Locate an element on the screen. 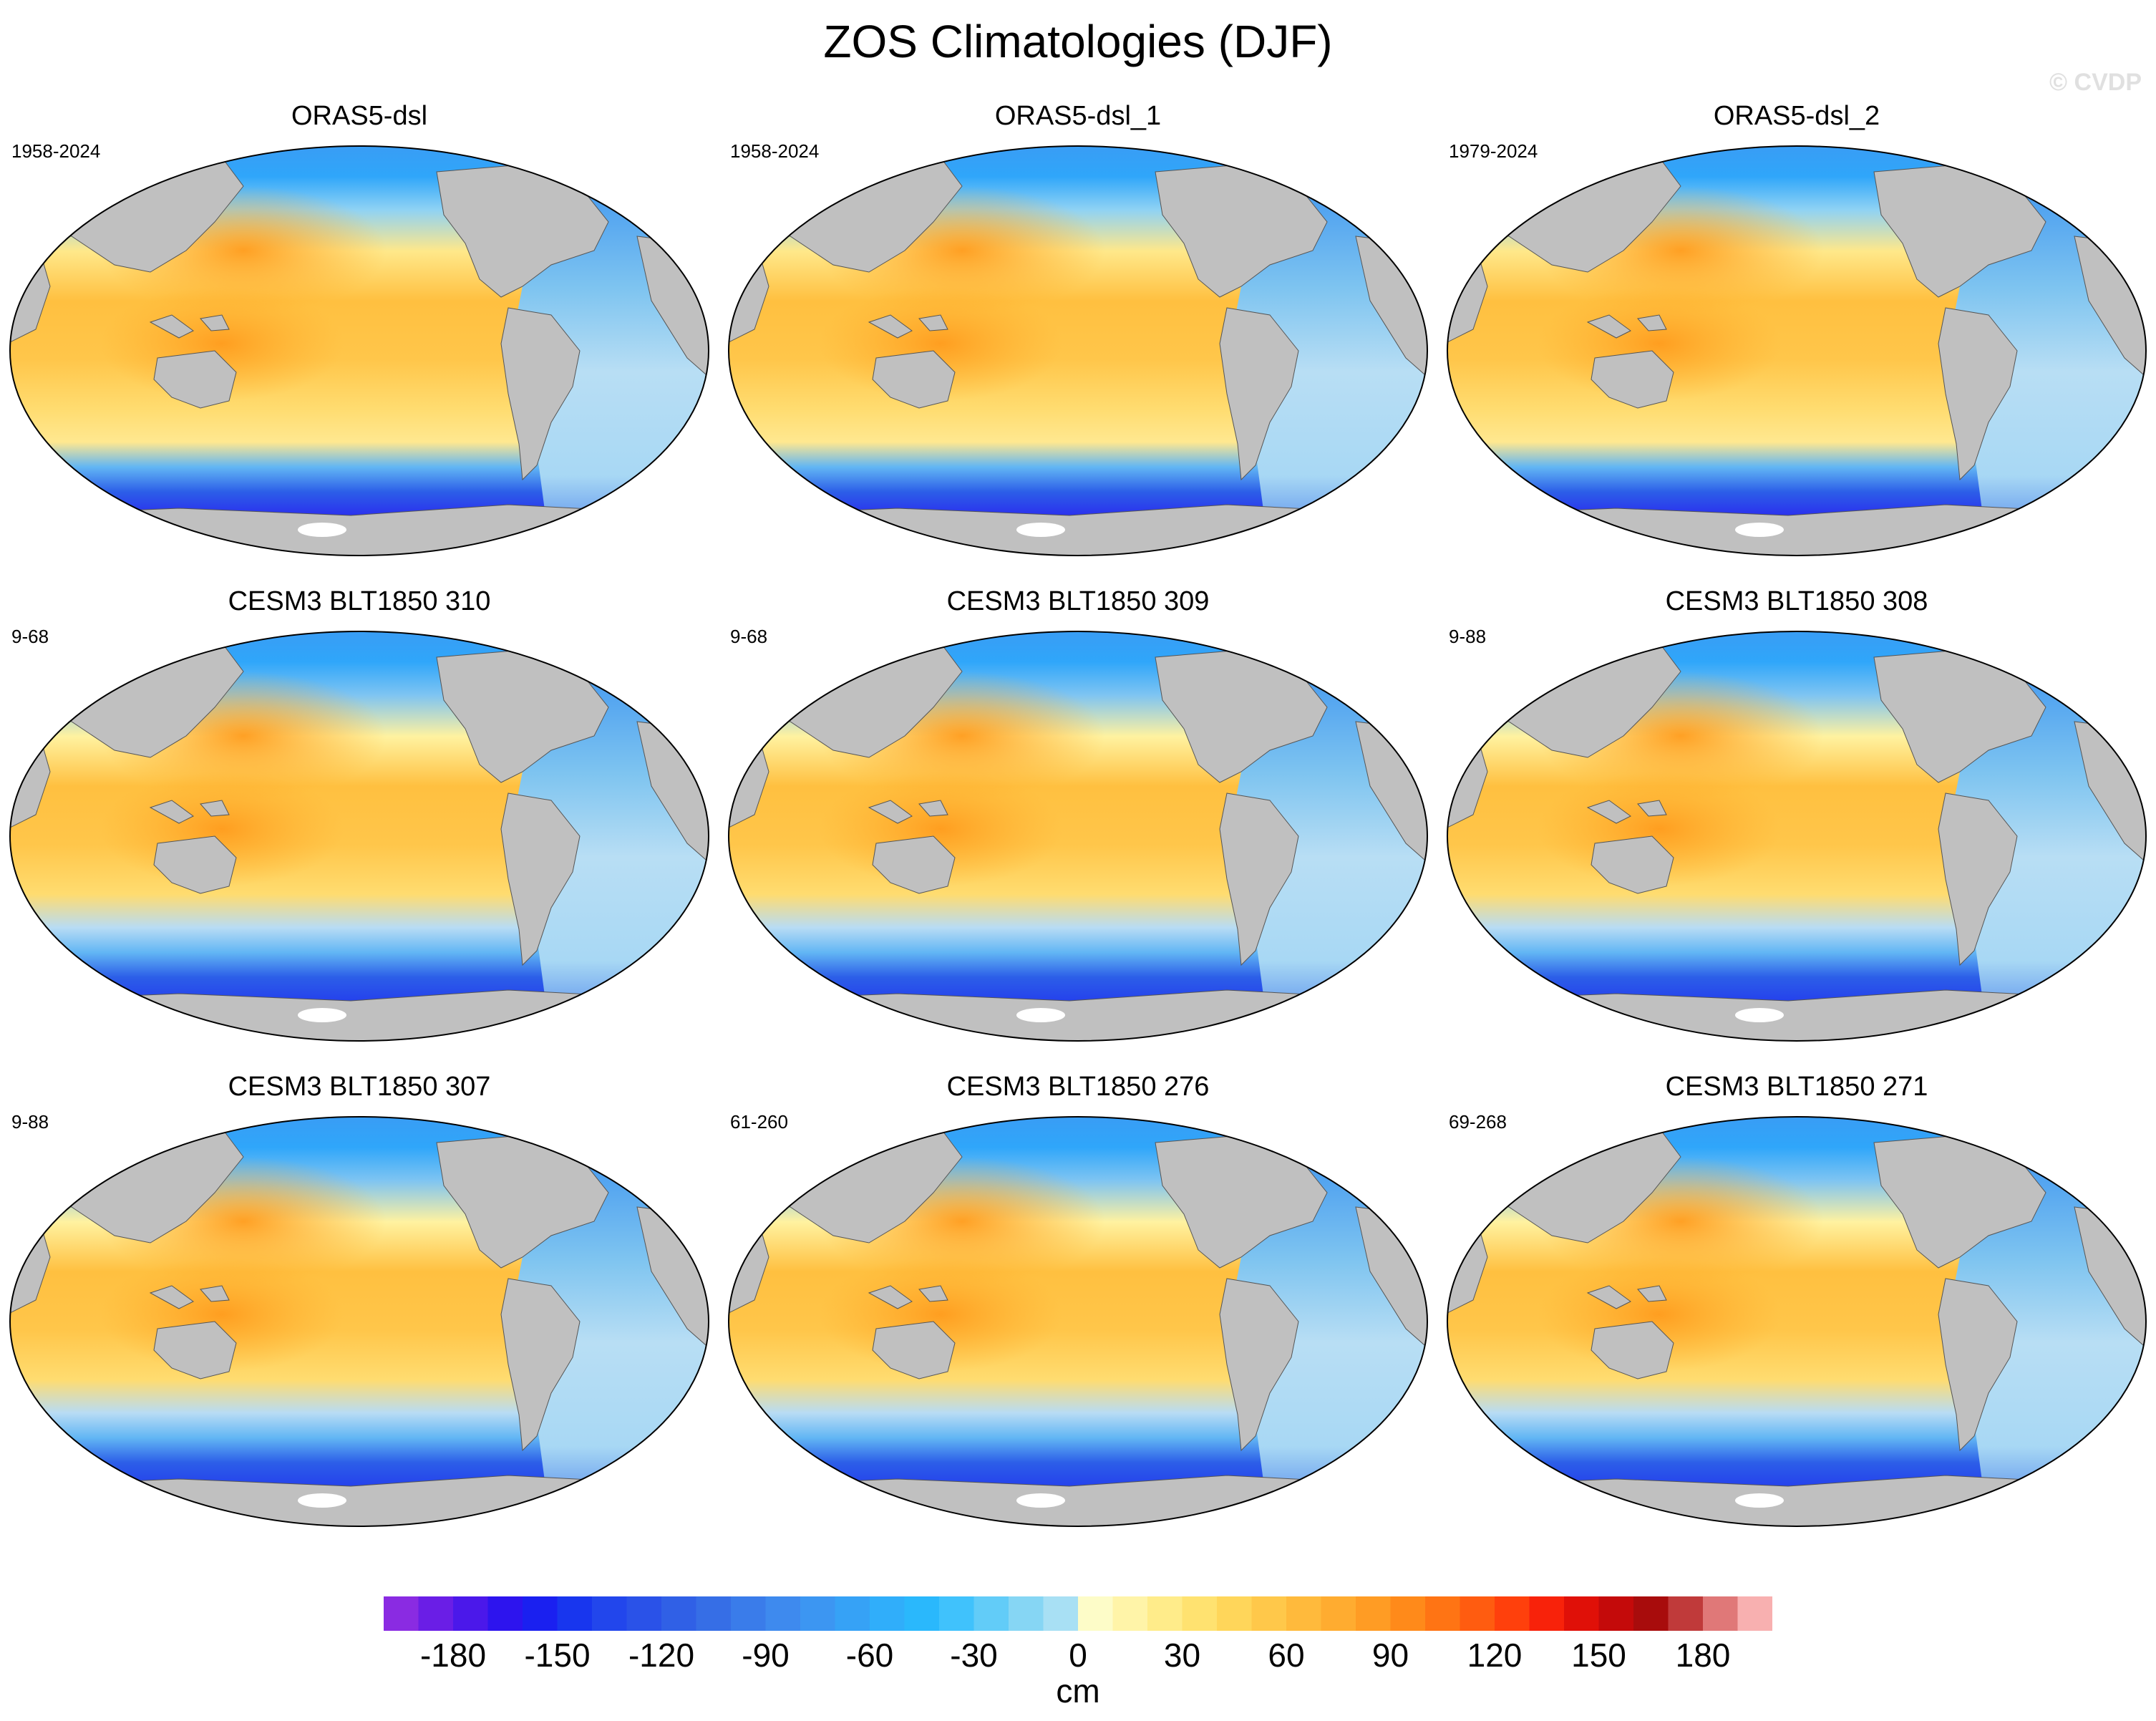  map-panel: ORAS5-dsl 1958-2024 is located at coordinates (359, 365).